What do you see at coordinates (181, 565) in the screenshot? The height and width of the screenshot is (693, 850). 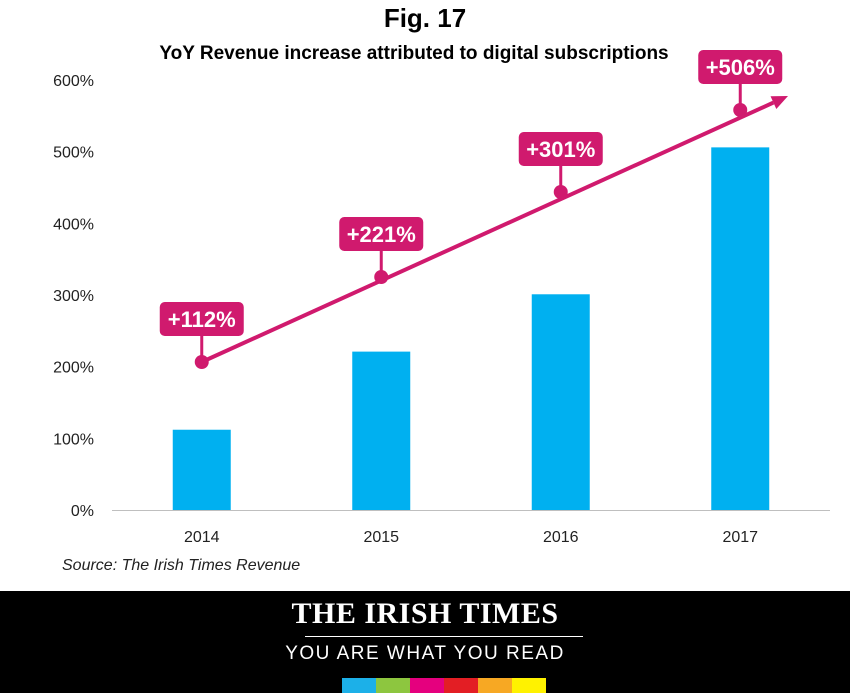 I see `source-note: Source: The Irish Times Revenue` at bounding box center [181, 565].